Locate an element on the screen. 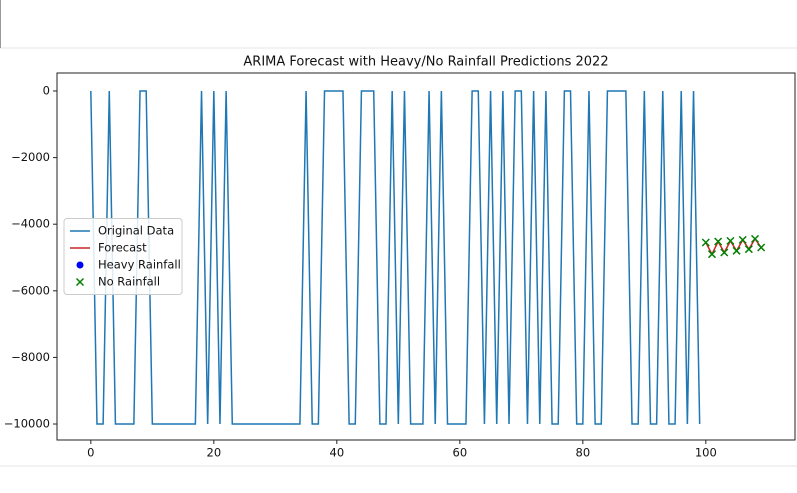  y-tick-label: −8000 is located at coordinates (30, 357).